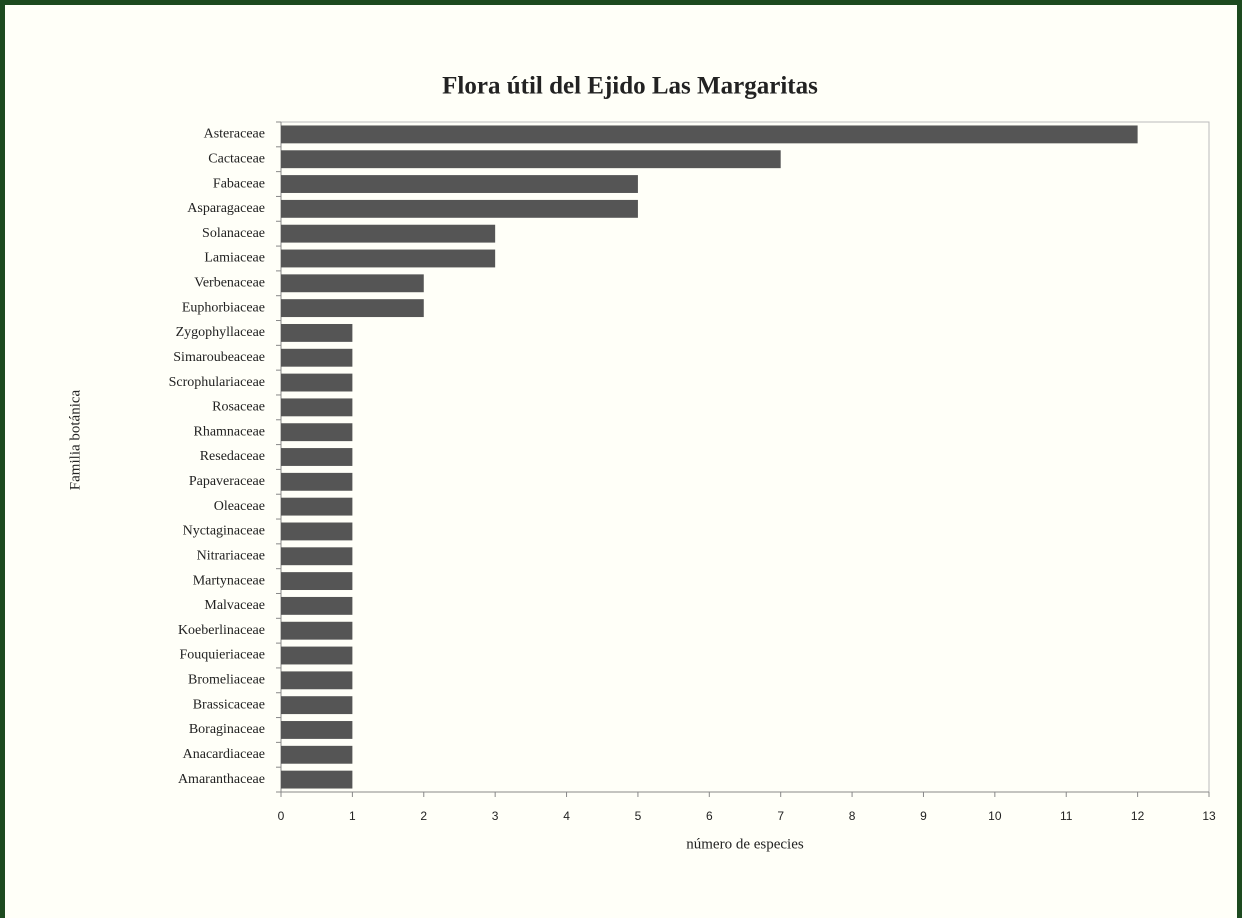 The width and height of the screenshot is (1242, 918). What do you see at coordinates (220, 332) in the screenshot?
I see `y-tick-label: Zygophyllaceae` at bounding box center [220, 332].